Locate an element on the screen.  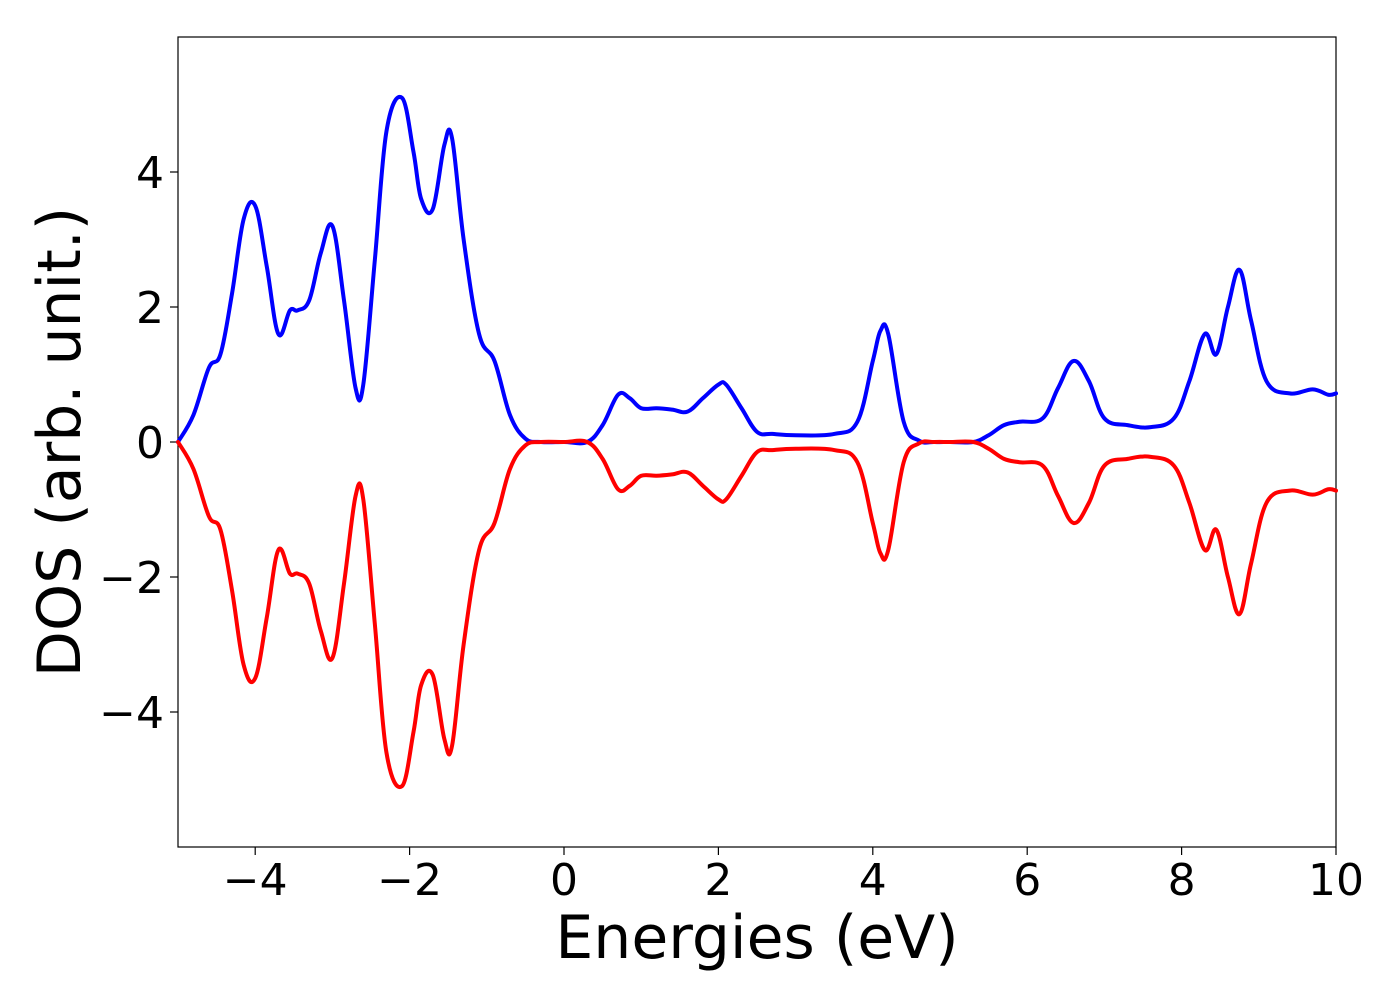
y-tick-label: −2 is located at coordinates (131, 578).